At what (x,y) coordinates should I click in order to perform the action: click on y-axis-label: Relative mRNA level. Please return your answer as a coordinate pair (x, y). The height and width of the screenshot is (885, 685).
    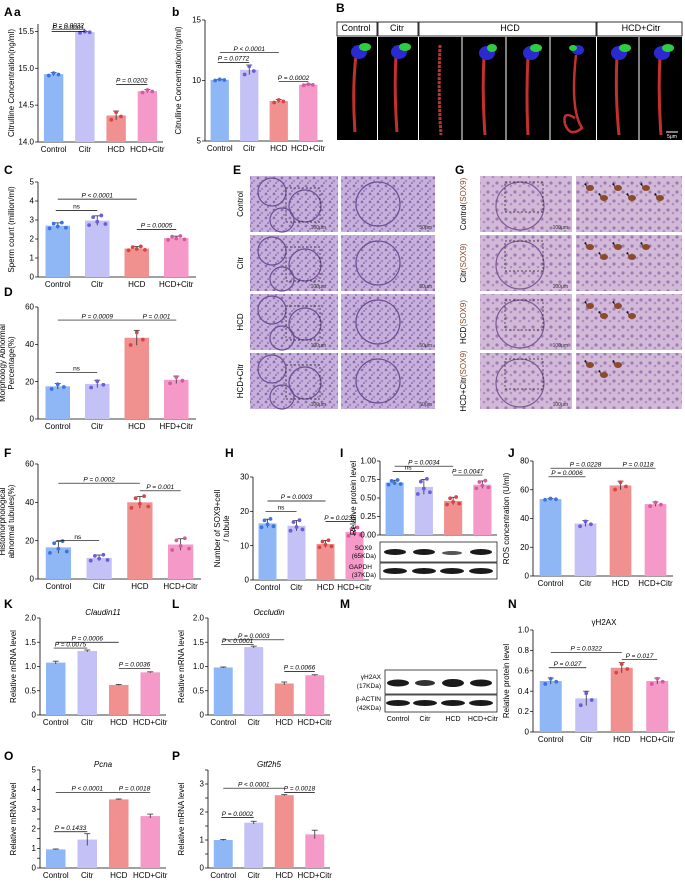
    Looking at the image, I should click on (13, 666).